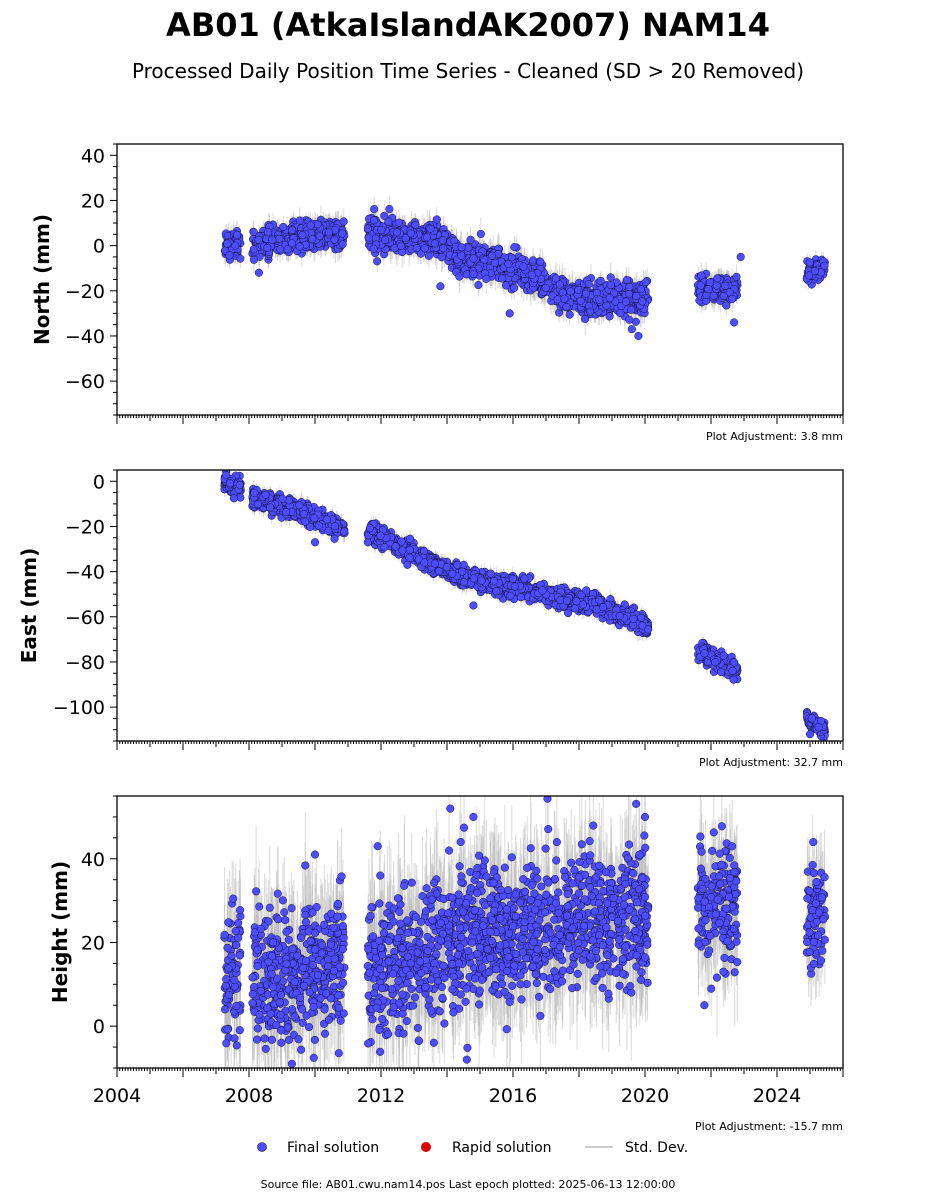  I want to click on x-axis-north, so click(480, 419).